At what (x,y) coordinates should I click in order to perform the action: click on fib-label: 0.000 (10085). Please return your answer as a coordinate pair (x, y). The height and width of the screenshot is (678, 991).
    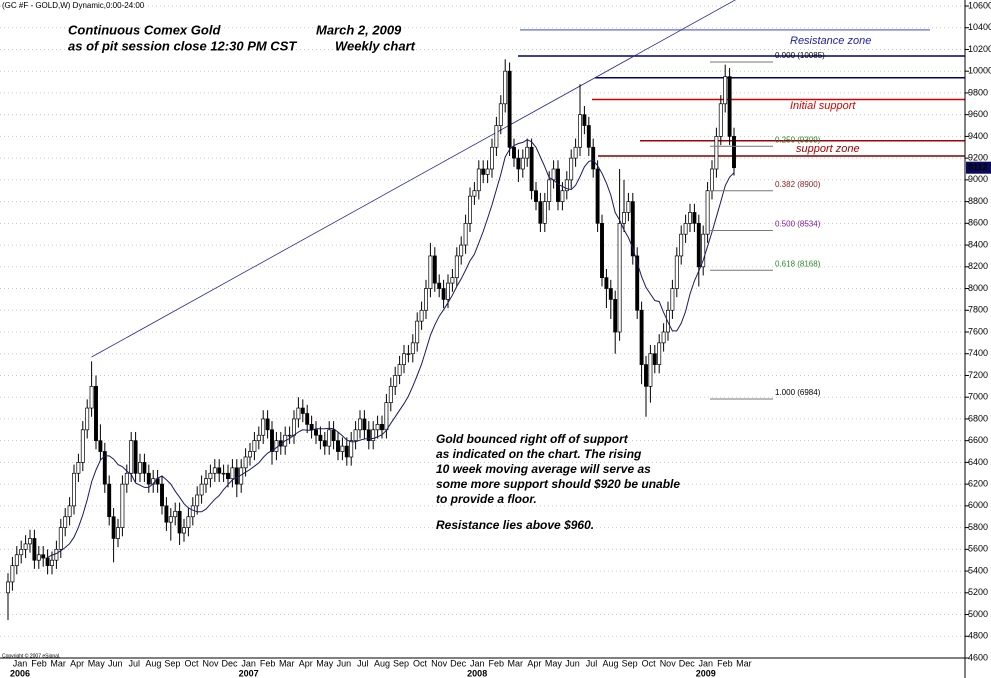
    Looking at the image, I should click on (800, 55).